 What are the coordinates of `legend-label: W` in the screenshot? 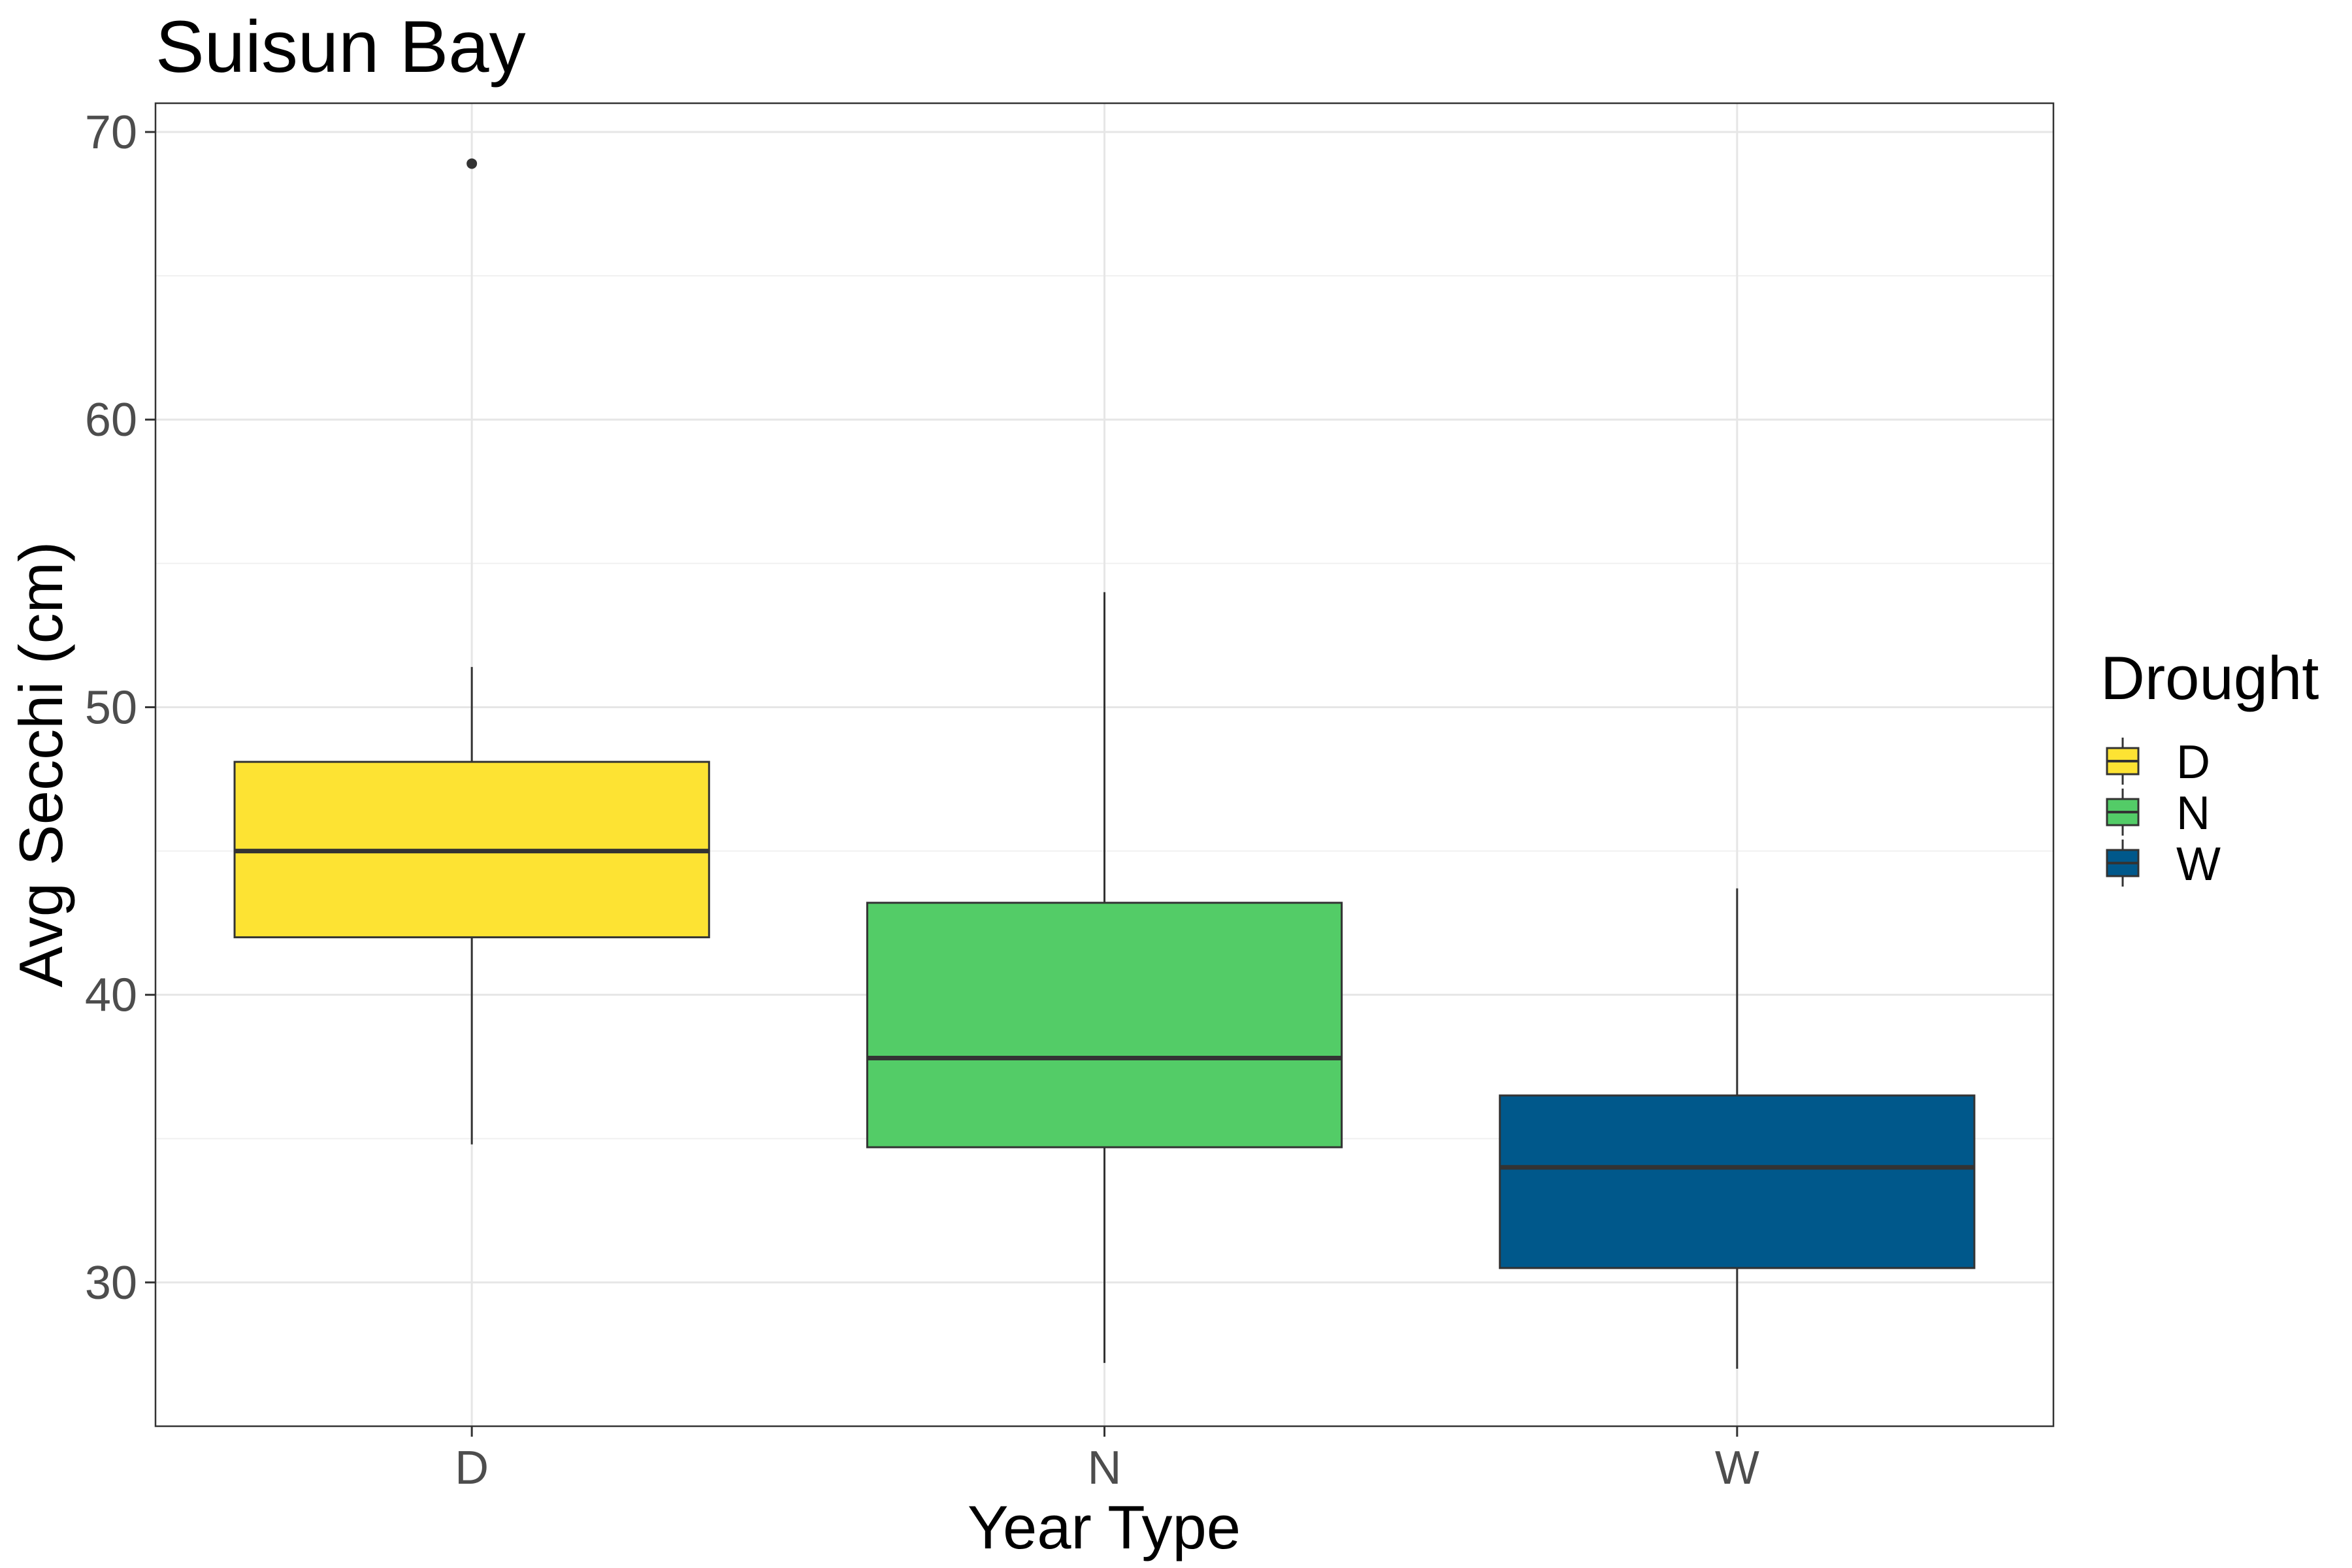 It's located at (2198, 864).